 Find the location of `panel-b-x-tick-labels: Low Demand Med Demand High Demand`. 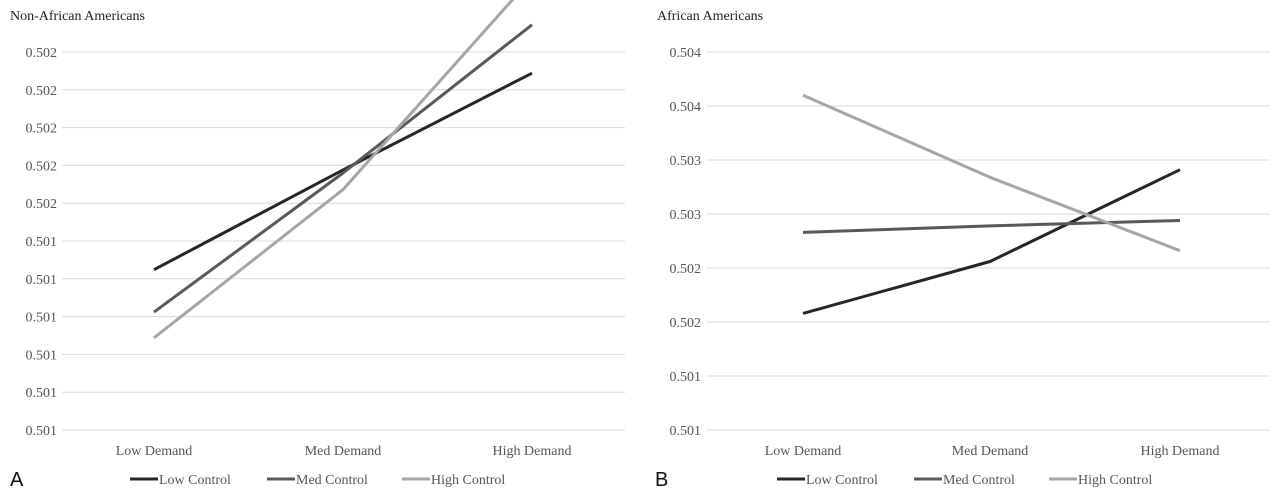

panel-b-x-tick-labels: Low Demand Med Demand High Demand is located at coordinates (992, 451).